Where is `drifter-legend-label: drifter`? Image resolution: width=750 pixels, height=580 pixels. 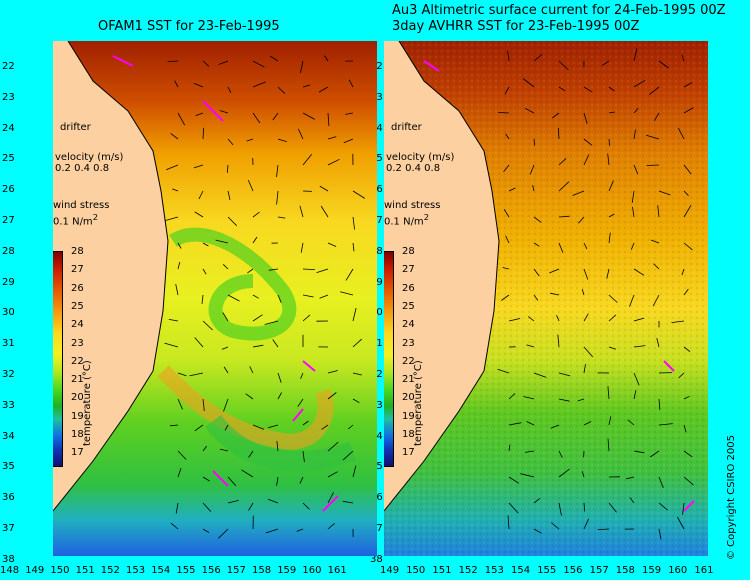 drifter-legend-label: drifter is located at coordinates (406, 127).